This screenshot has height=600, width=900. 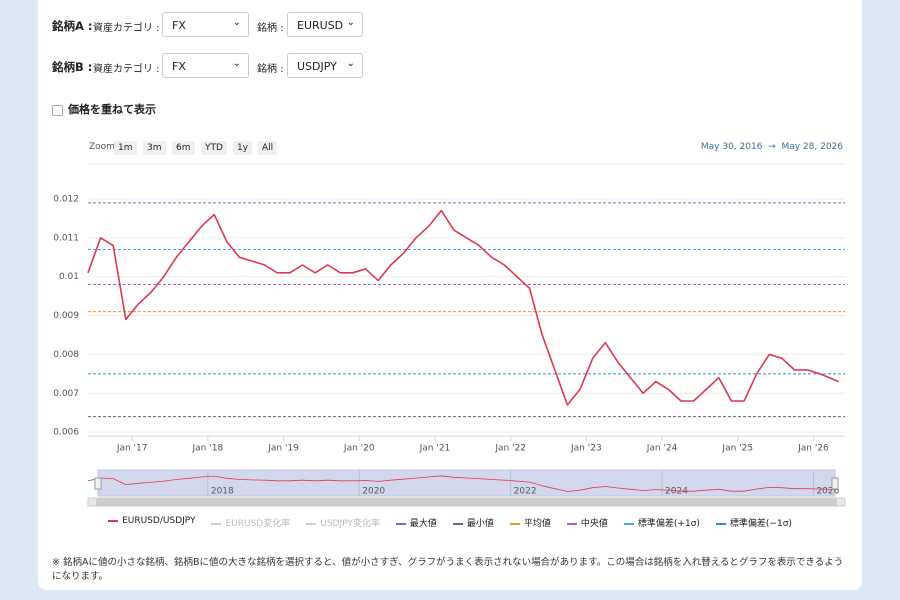 What do you see at coordinates (676, 492) in the screenshot?
I see `navigator-label: 2024` at bounding box center [676, 492].